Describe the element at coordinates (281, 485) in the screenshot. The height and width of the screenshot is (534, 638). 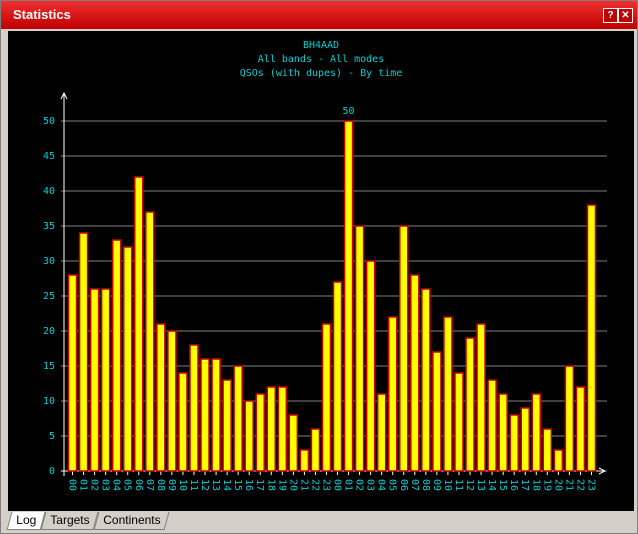
I see `x-tick-label: 19` at that location.